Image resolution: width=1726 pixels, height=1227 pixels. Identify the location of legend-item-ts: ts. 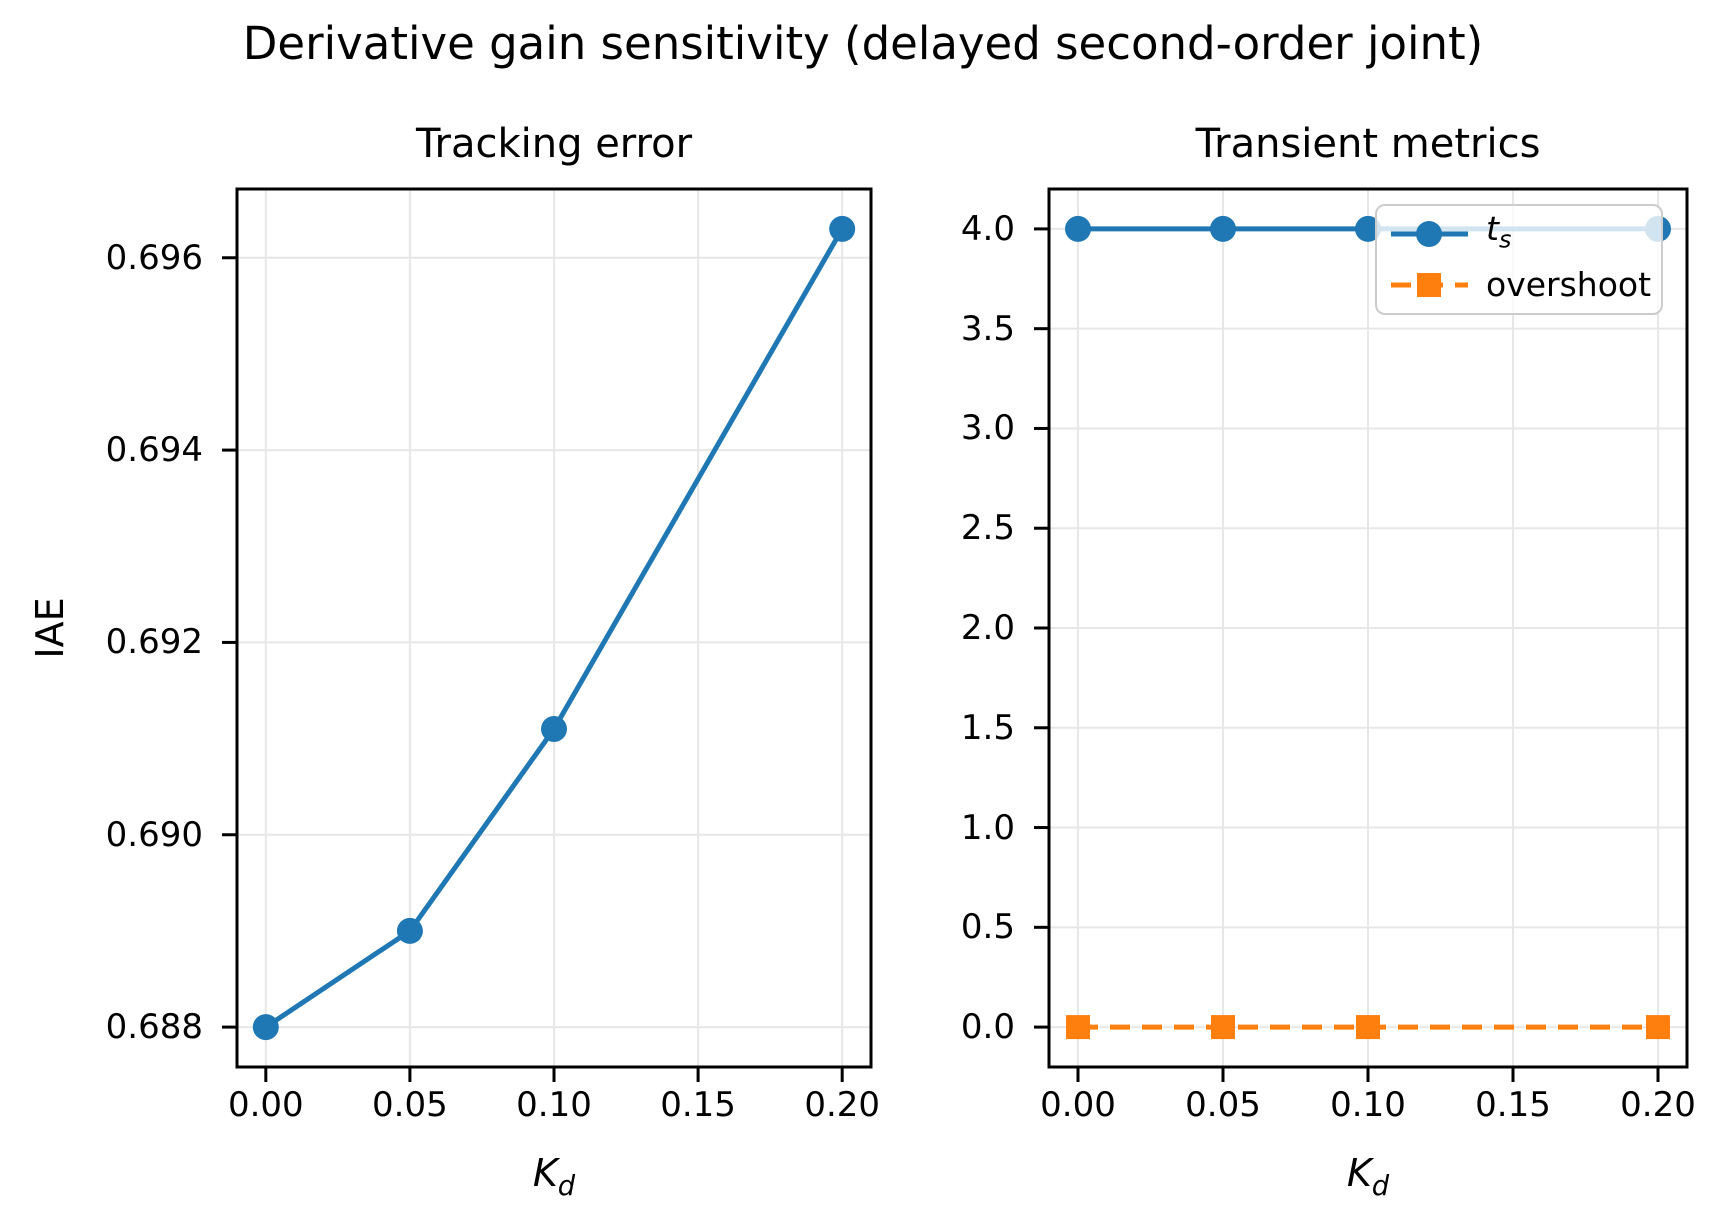
(1519, 234).